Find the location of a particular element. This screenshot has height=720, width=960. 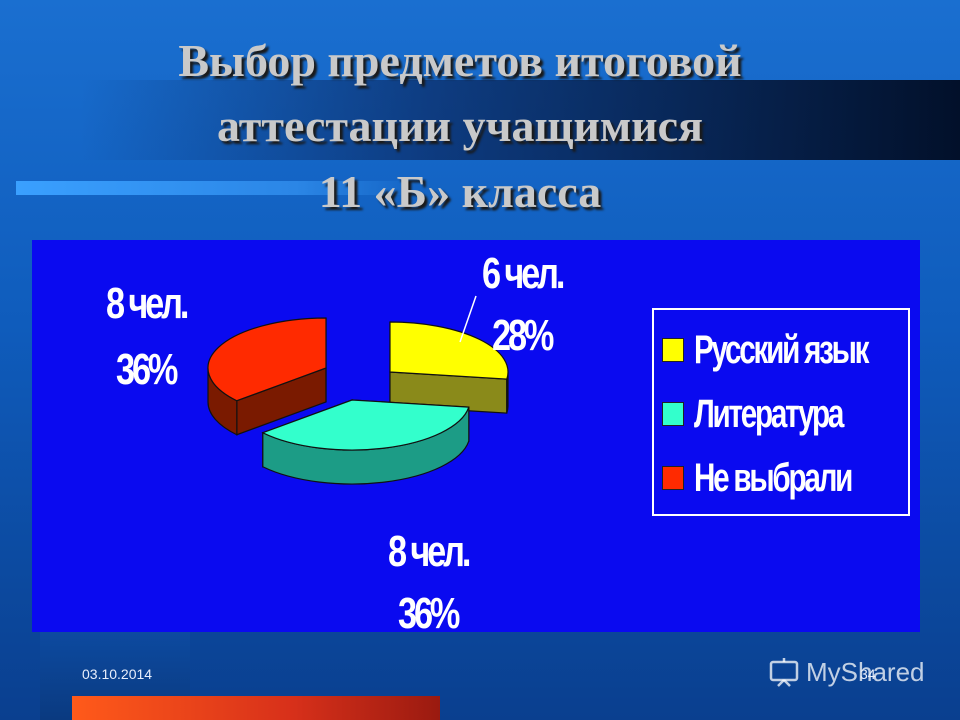

data-label-percent-literature: 36% is located at coordinates (429, 613).